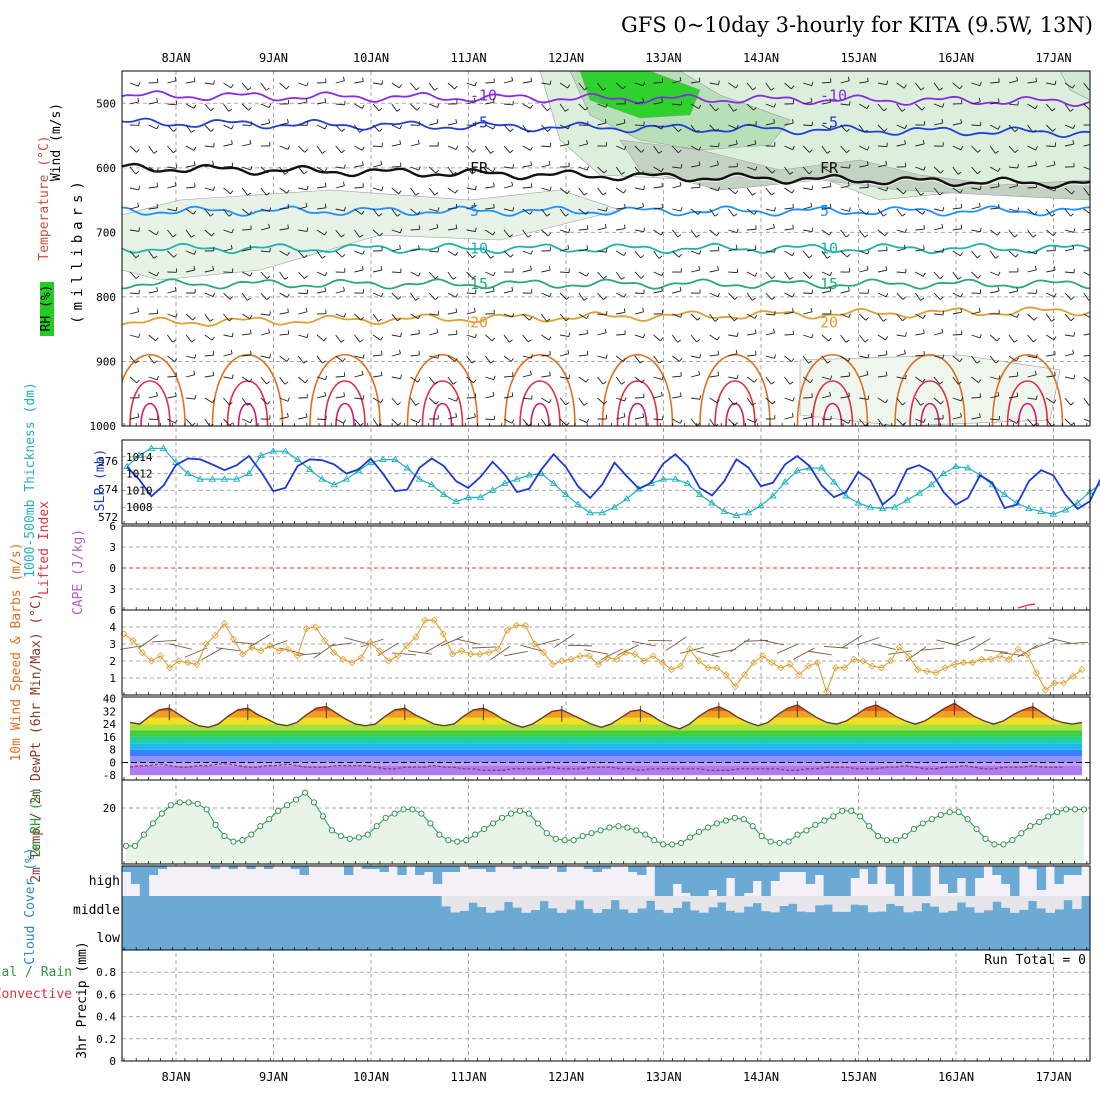 The image size is (1100, 1100). What do you see at coordinates (96, 910) in the screenshot?
I see `cloud-label-middle: middle` at bounding box center [96, 910].